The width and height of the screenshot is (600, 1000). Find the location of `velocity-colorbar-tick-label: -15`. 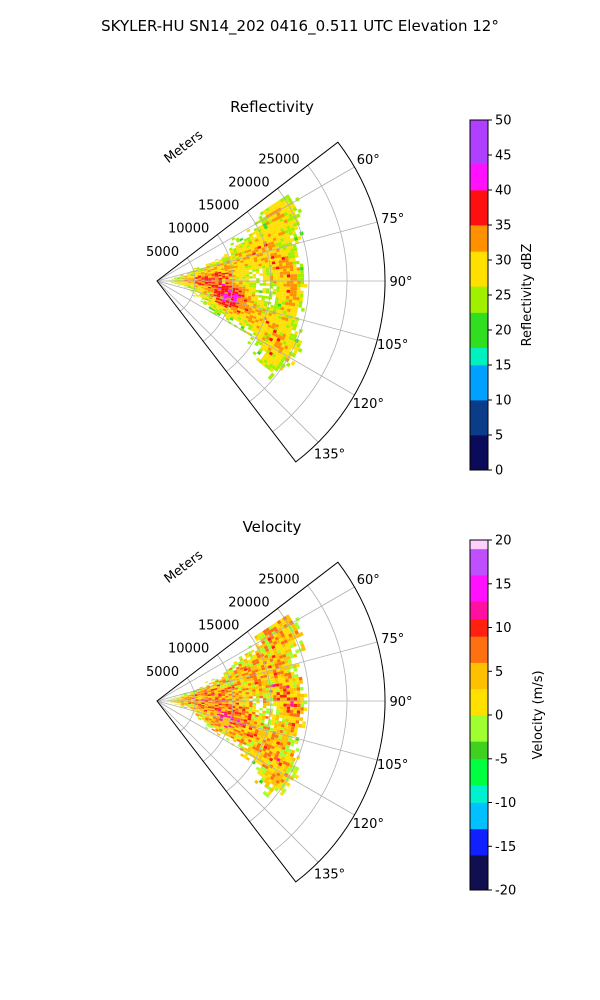

velocity-colorbar-tick-label: -15 is located at coordinates (505, 847).